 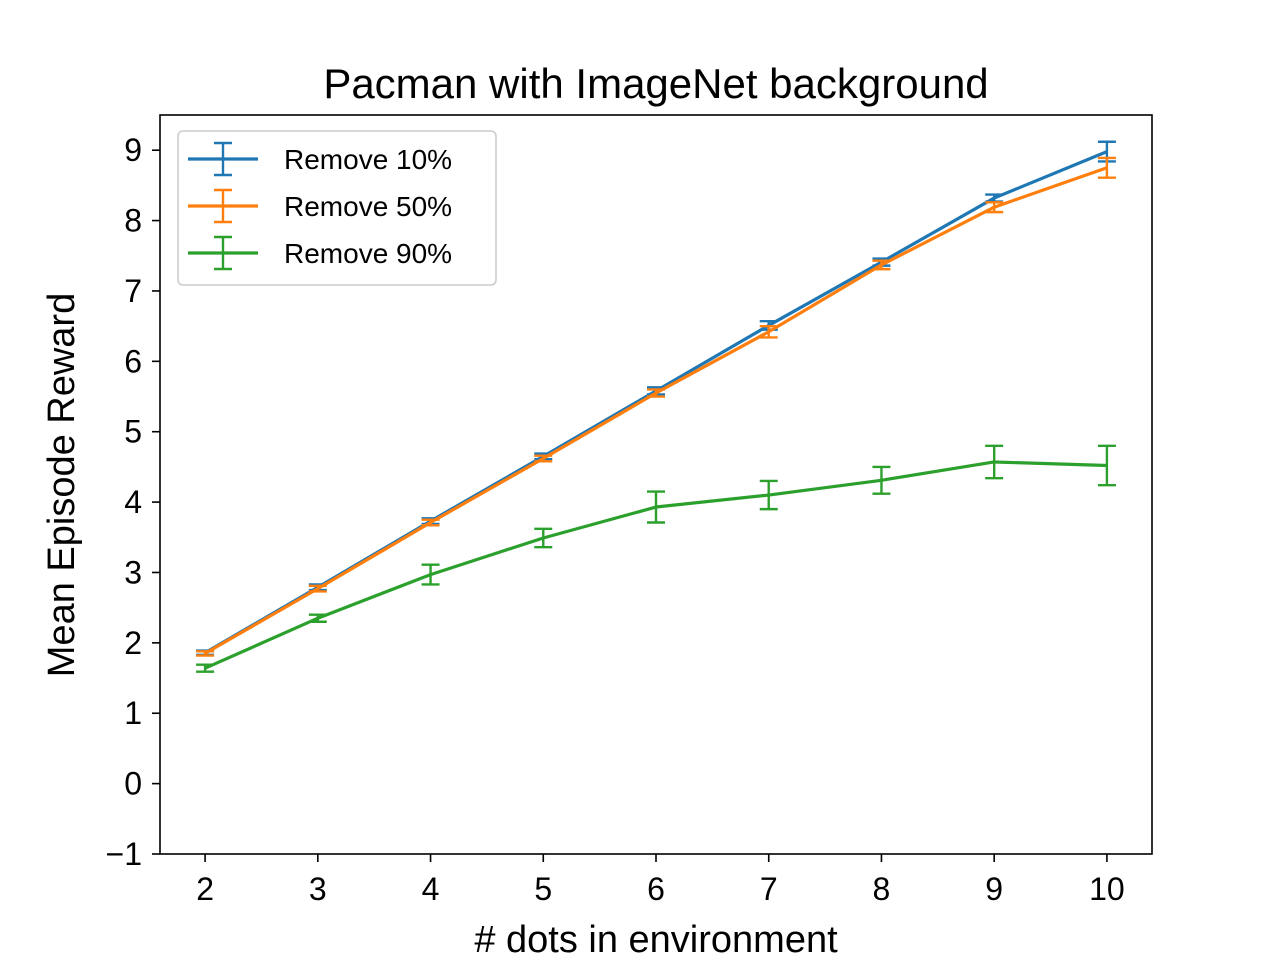 What do you see at coordinates (205, 889) in the screenshot?
I see `x-tick-label: 2` at bounding box center [205, 889].